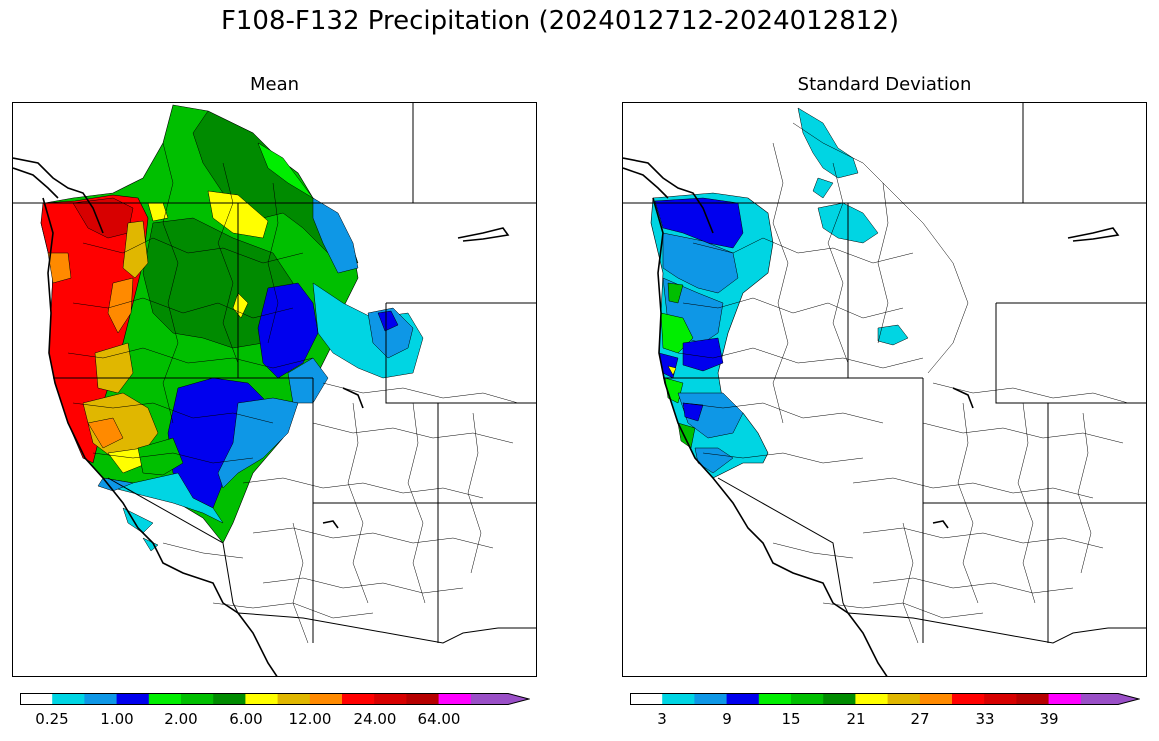 This screenshot has width=1159, height=741. Describe the element at coordinates (181, 719) in the screenshot. I see `mean-tick-label: 2.00` at that location.